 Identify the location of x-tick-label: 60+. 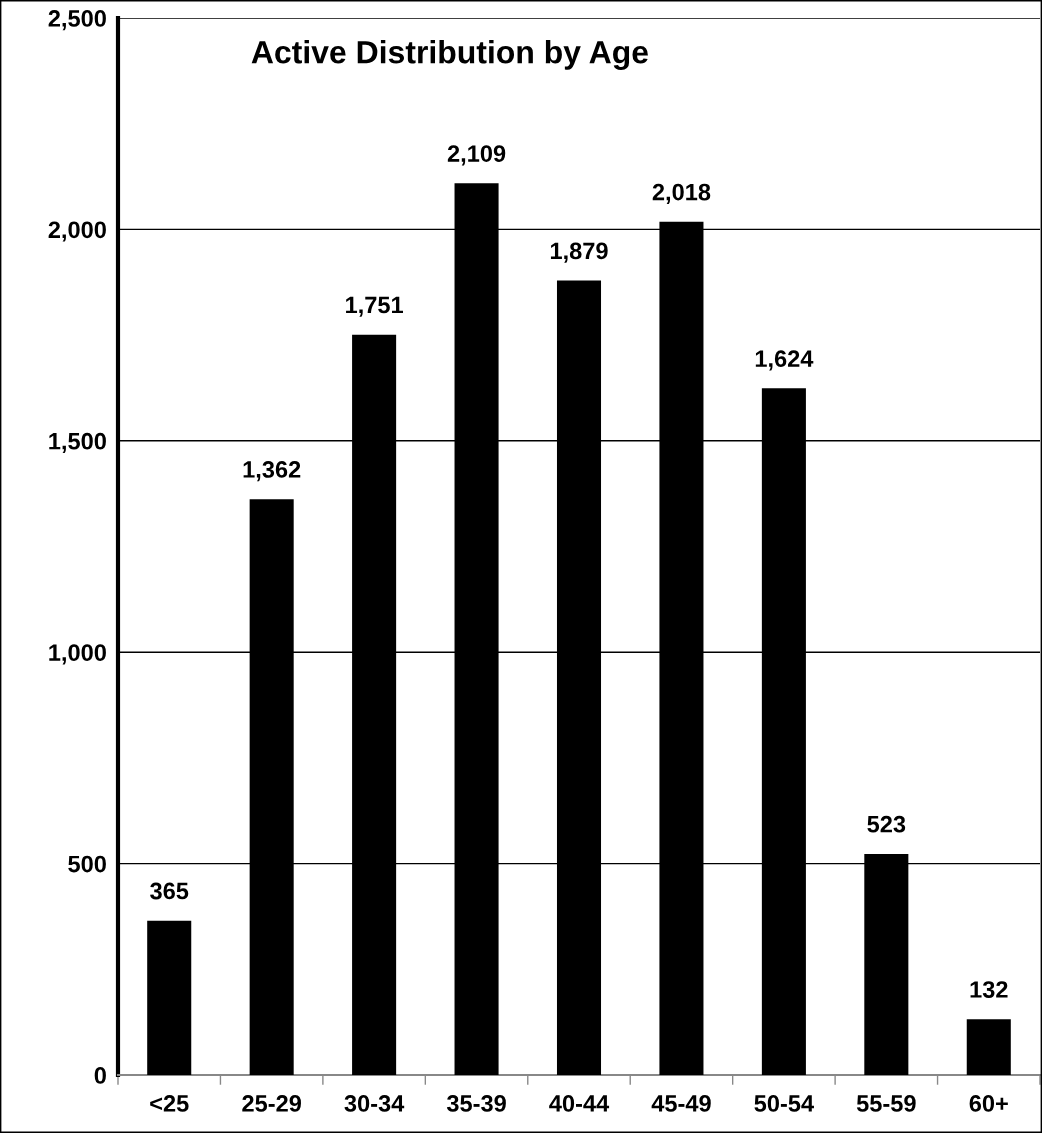
(988, 1103).